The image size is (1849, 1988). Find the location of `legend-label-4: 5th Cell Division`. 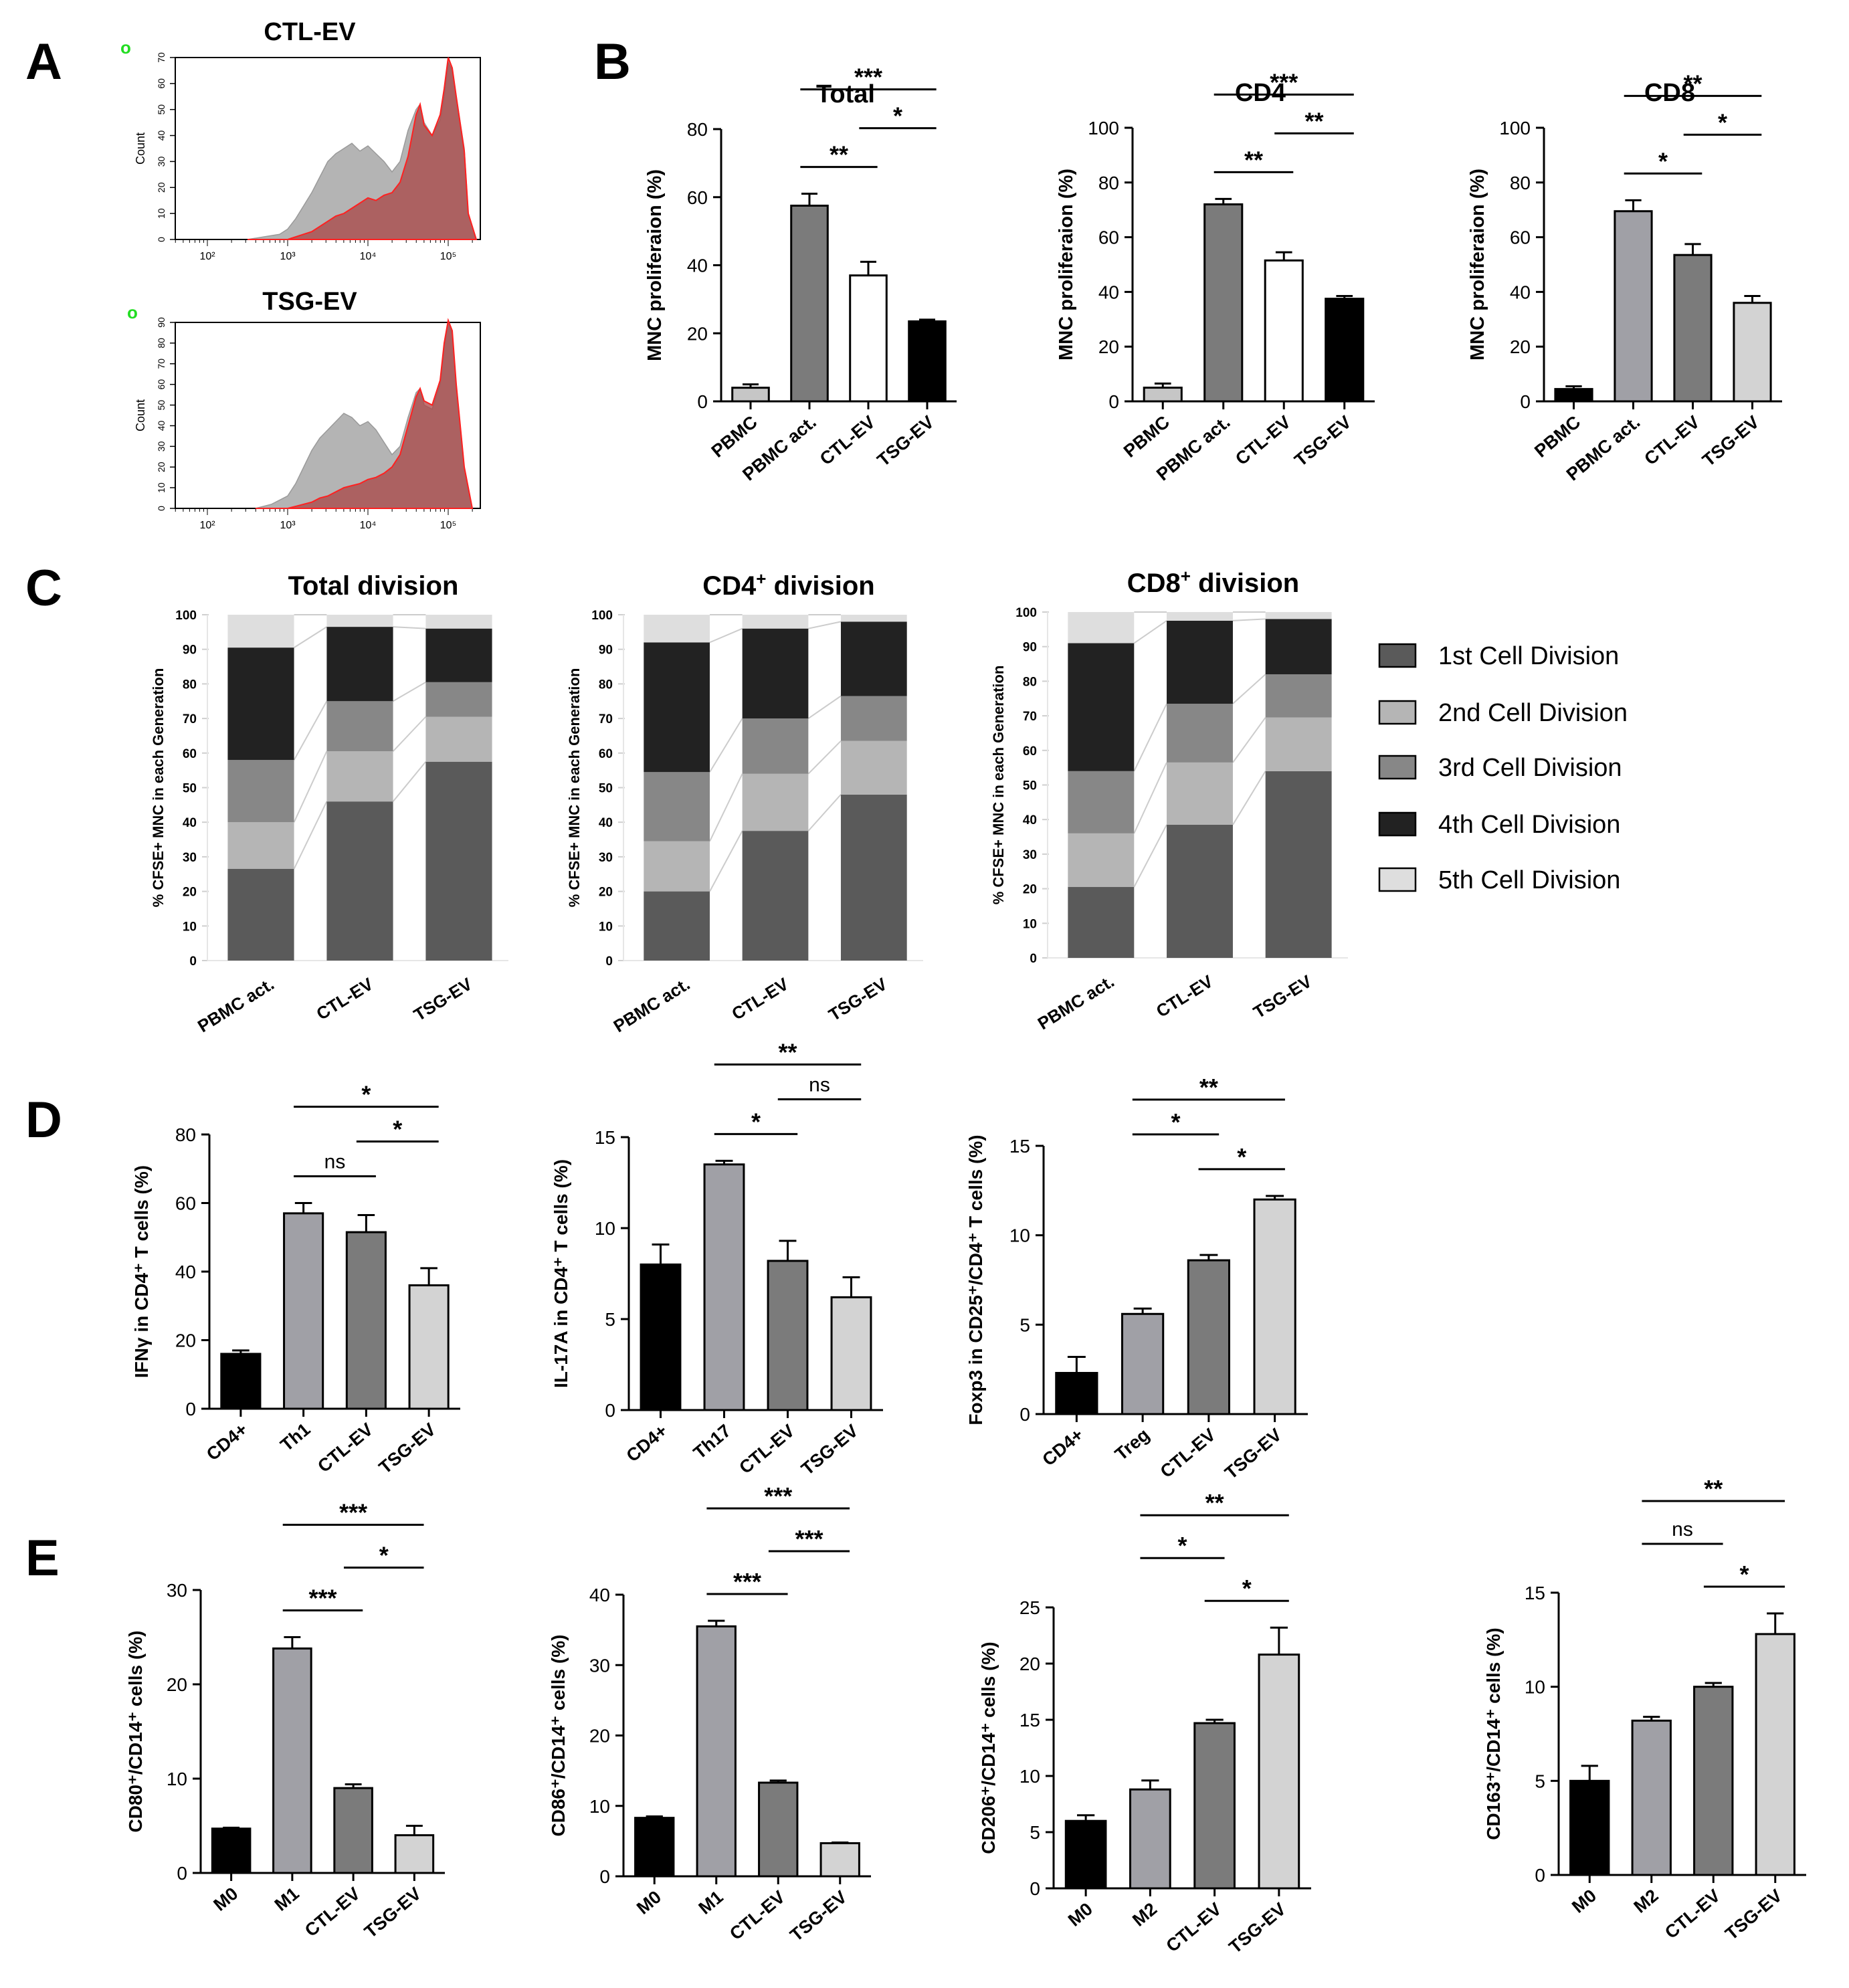

legend-label-4: 5th Cell Division is located at coordinates (1529, 880).